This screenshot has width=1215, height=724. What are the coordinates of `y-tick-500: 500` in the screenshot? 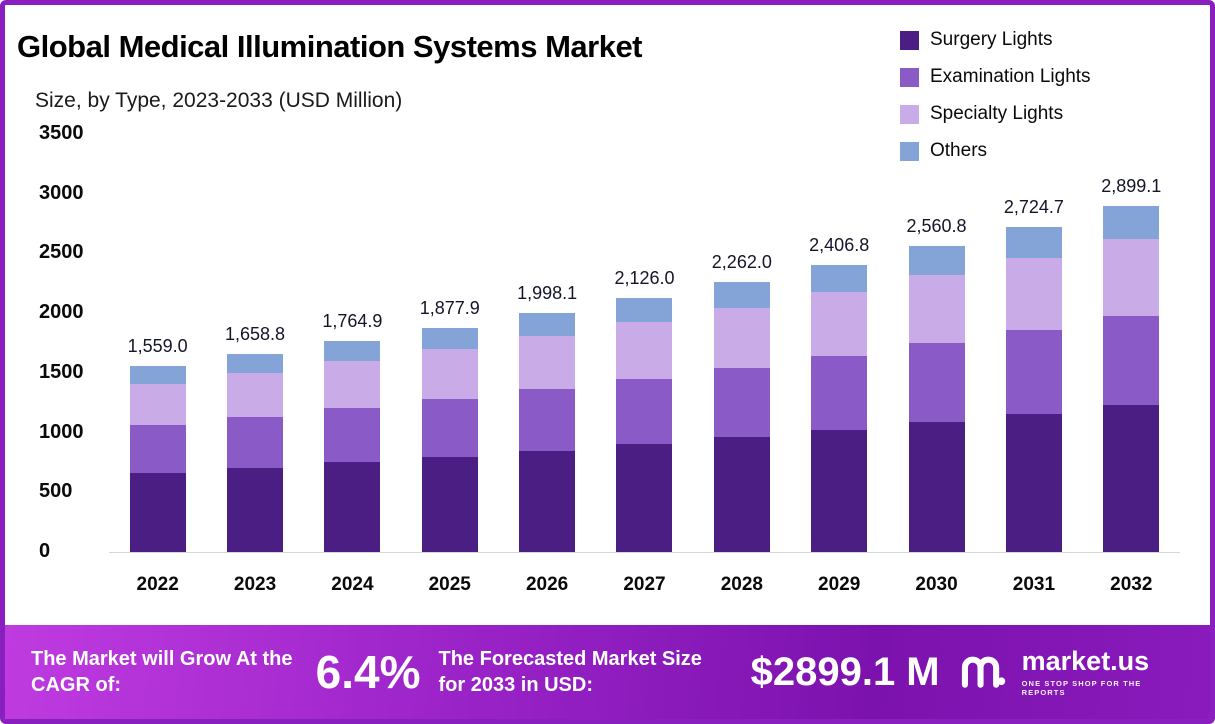 It's located at (56, 491).